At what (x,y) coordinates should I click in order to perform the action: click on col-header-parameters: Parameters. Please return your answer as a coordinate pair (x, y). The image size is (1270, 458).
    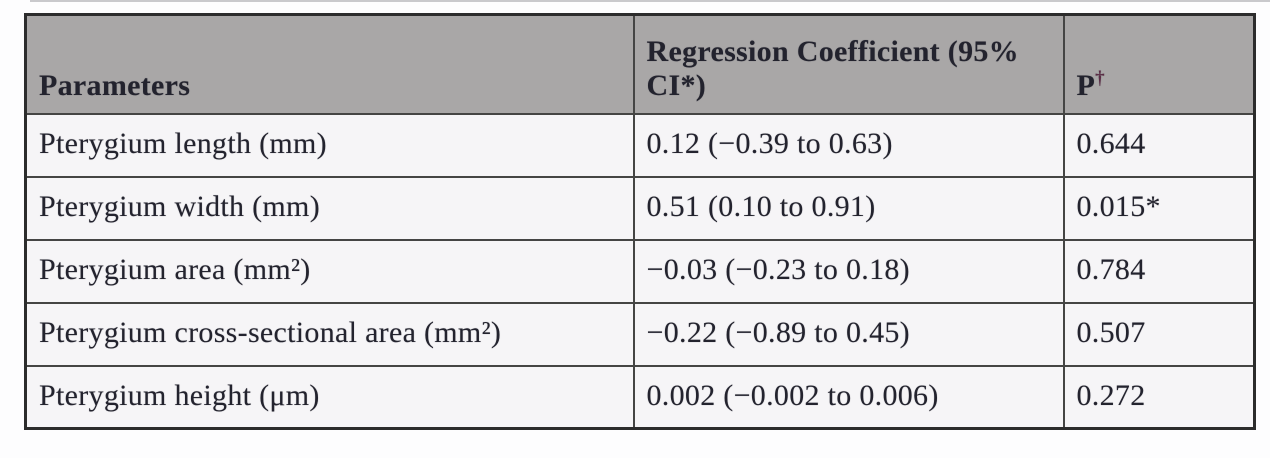
    Looking at the image, I should click on (329, 64).